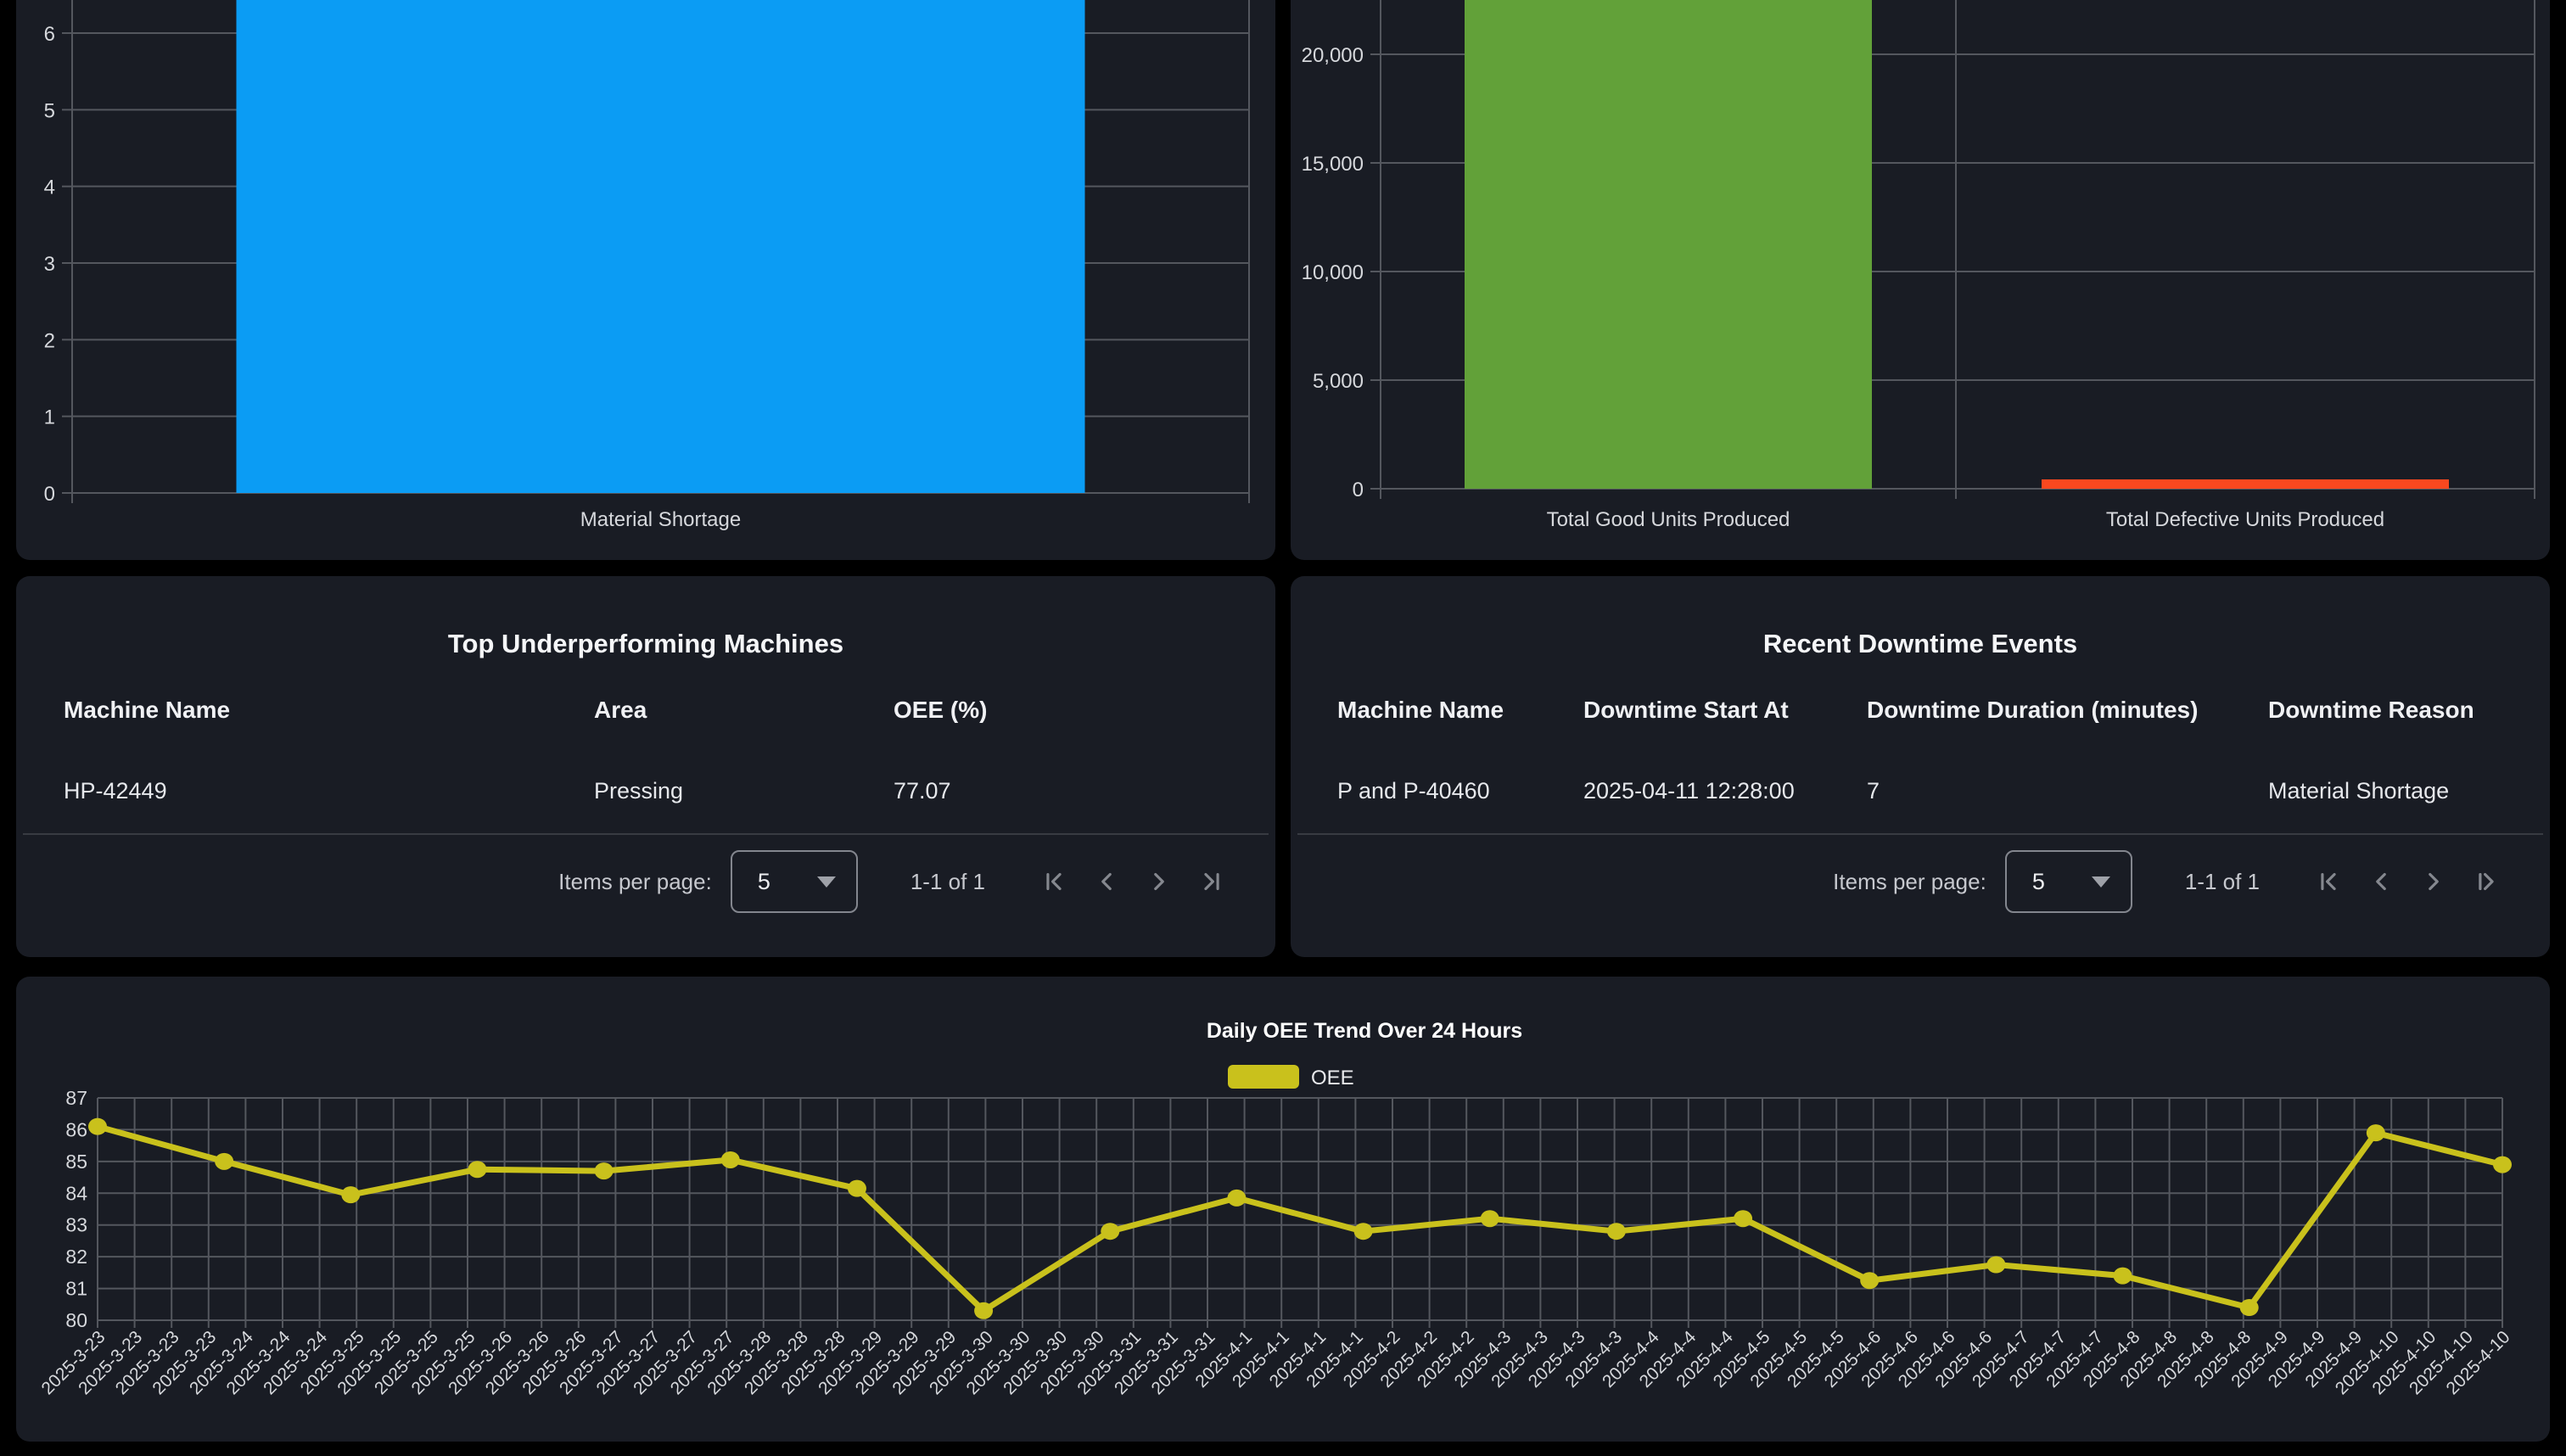 This screenshot has width=2566, height=1456. I want to click on cell-downtime-start: 2025-04-11 12:28:00, so click(1689, 791).